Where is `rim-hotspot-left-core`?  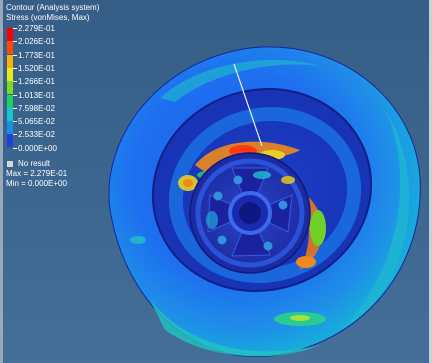 rim-hotspot-left-core is located at coordinates (188, 183).